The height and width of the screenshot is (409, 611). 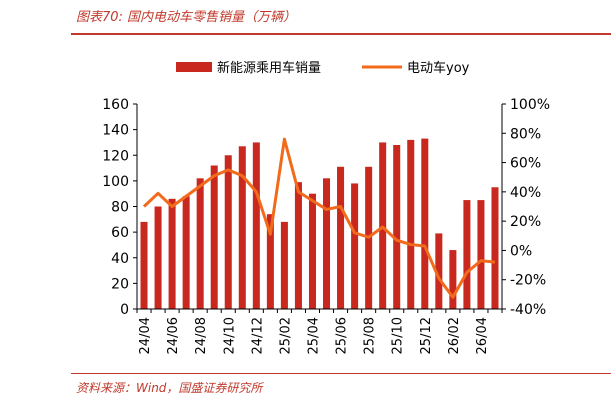 What do you see at coordinates (426, 335) in the screenshot?
I see `x-tick-label: 25/12` at bounding box center [426, 335].